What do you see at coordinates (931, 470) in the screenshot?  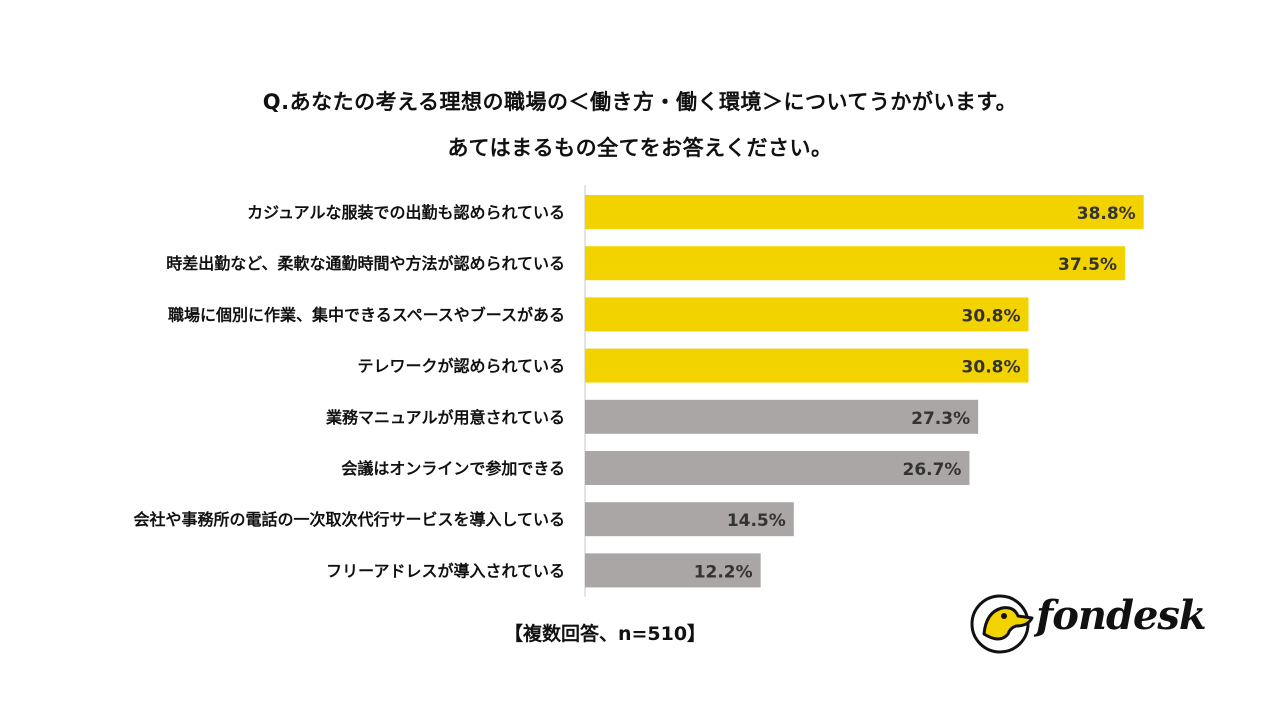 I see `value-label-5: 26.7%` at bounding box center [931, 470].